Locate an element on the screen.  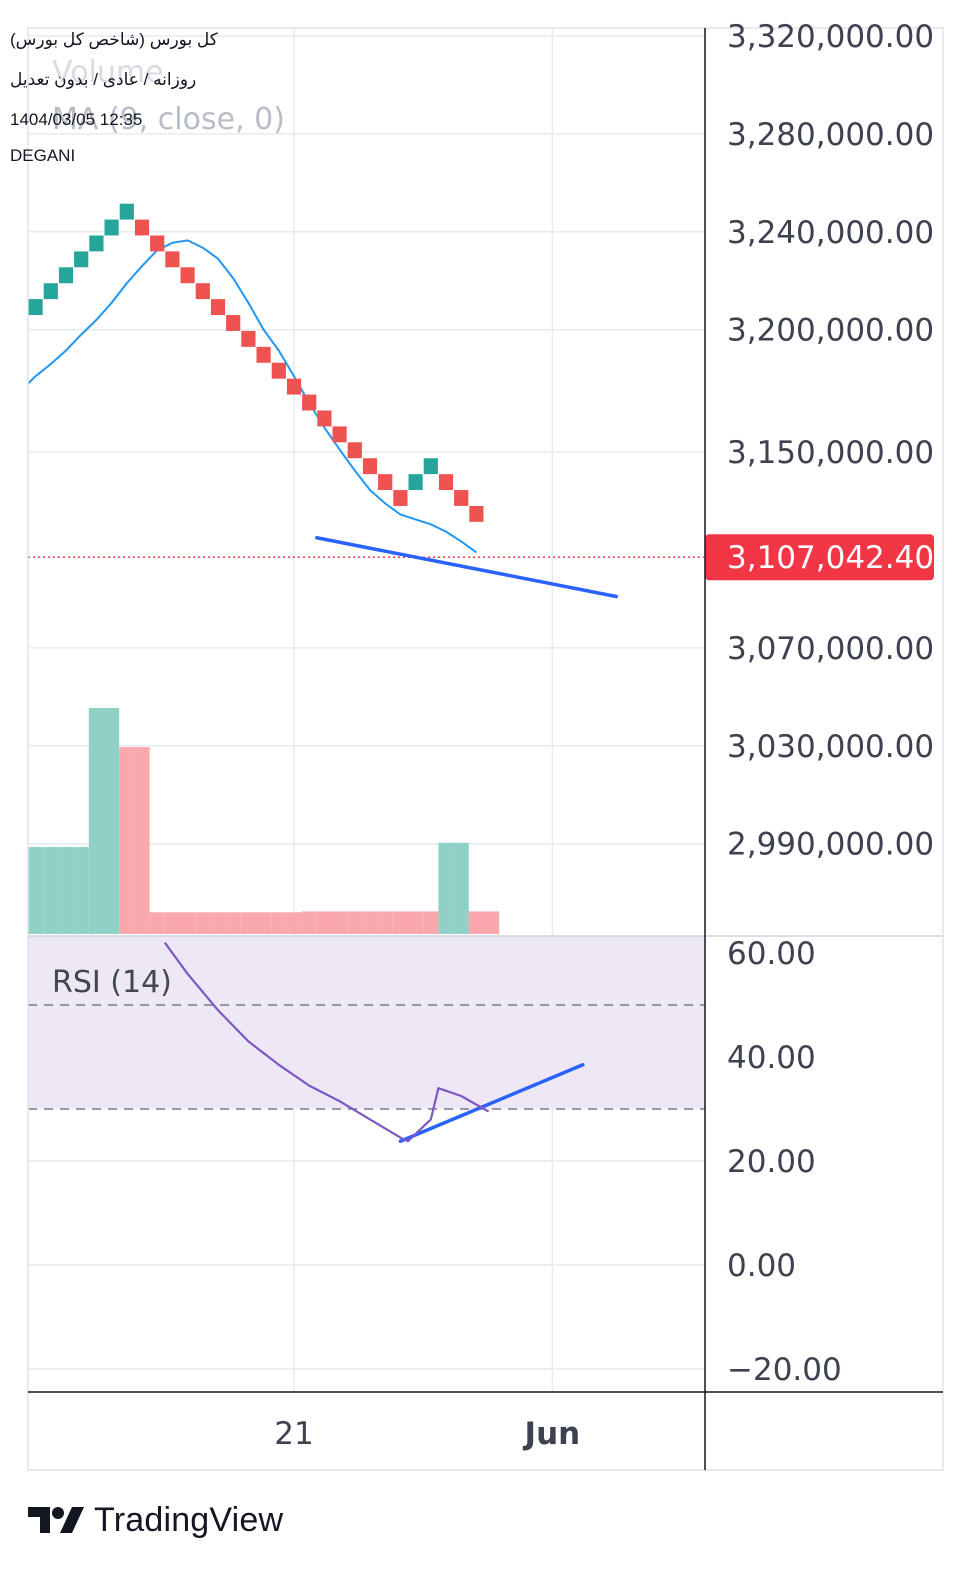
volume-watermark: Volume is located at coordinates (108, 72).